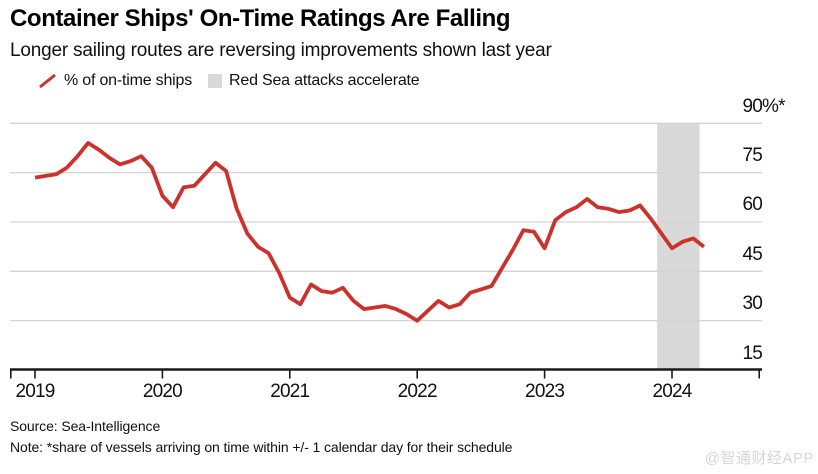 This screenshot has height=474, width=818. I want to click on legend-item-red-sea: Red Sea attacks accelerate, so click(314, 81).